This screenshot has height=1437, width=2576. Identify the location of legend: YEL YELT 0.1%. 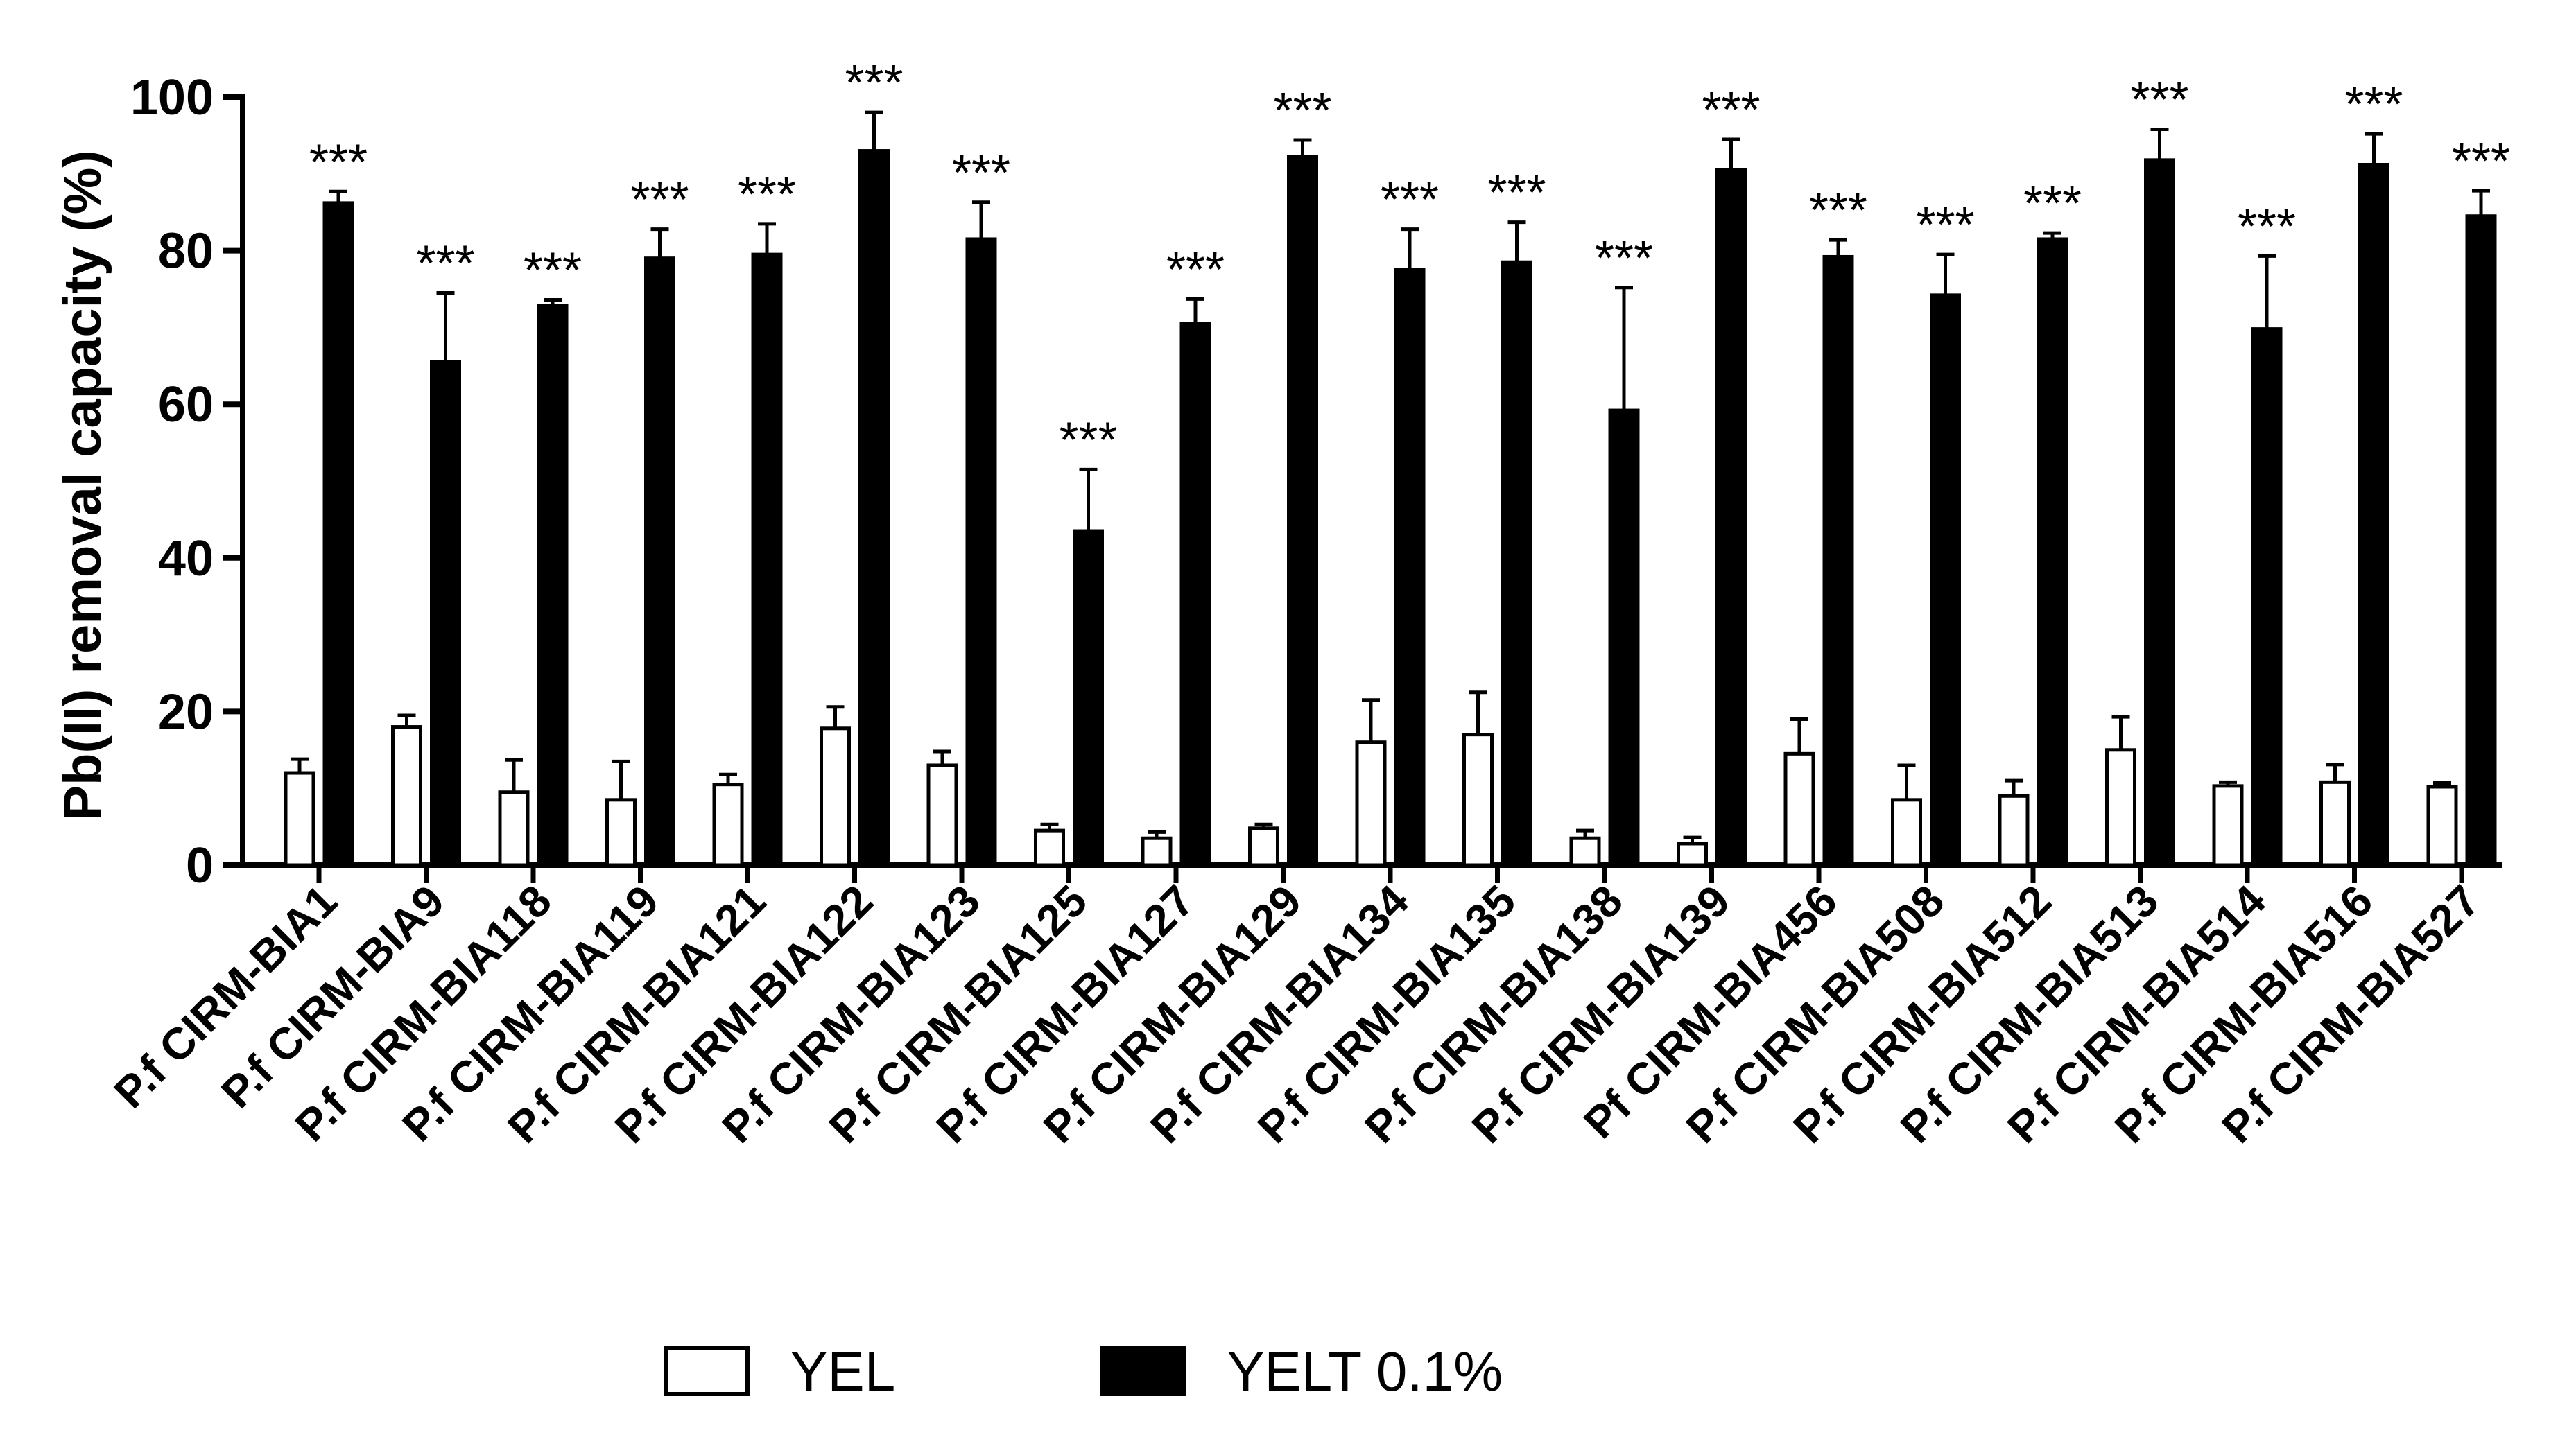
(1083, 1372).